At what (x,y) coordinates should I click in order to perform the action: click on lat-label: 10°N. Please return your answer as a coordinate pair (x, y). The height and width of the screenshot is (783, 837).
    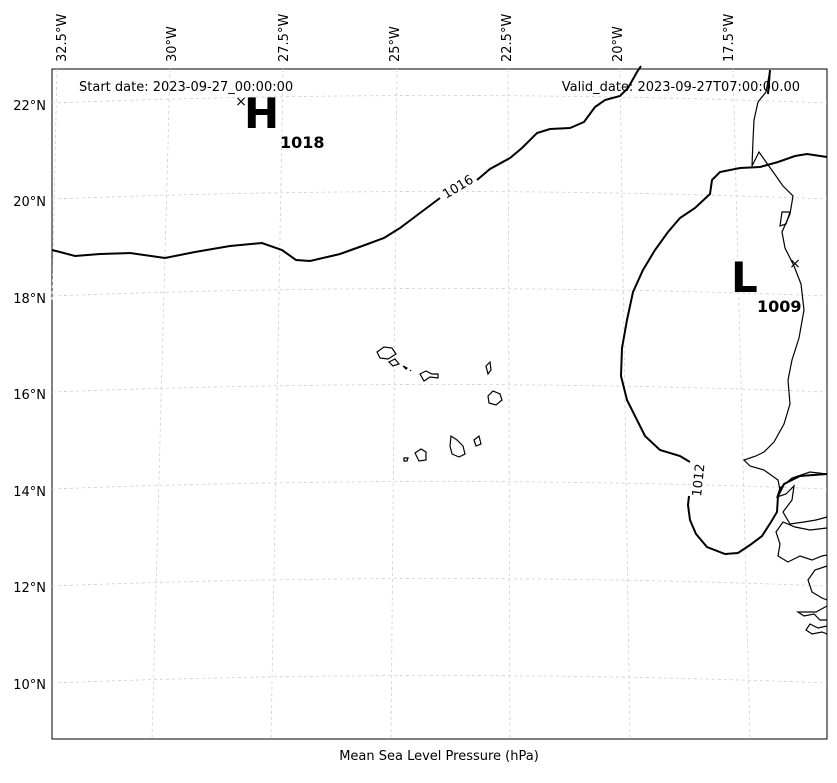
    Looking at the image, I should click on (29, 685).